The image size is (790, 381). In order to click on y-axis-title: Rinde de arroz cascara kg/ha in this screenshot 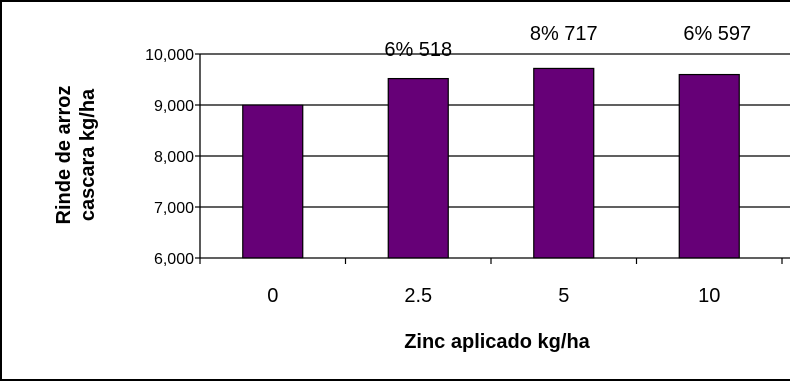, I will do `click(76, 155)`.